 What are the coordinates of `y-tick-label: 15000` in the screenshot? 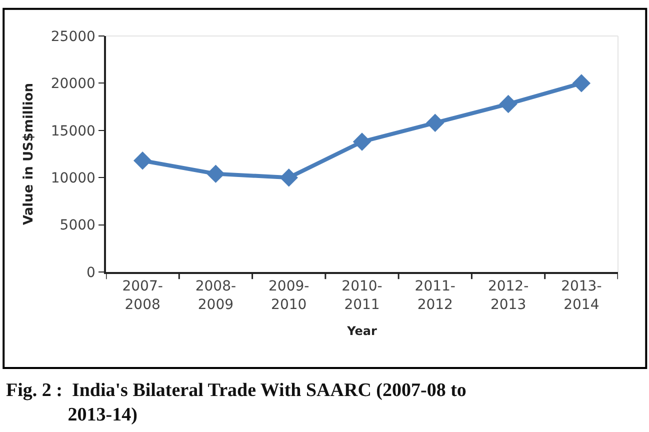 It's located at (73, 131).